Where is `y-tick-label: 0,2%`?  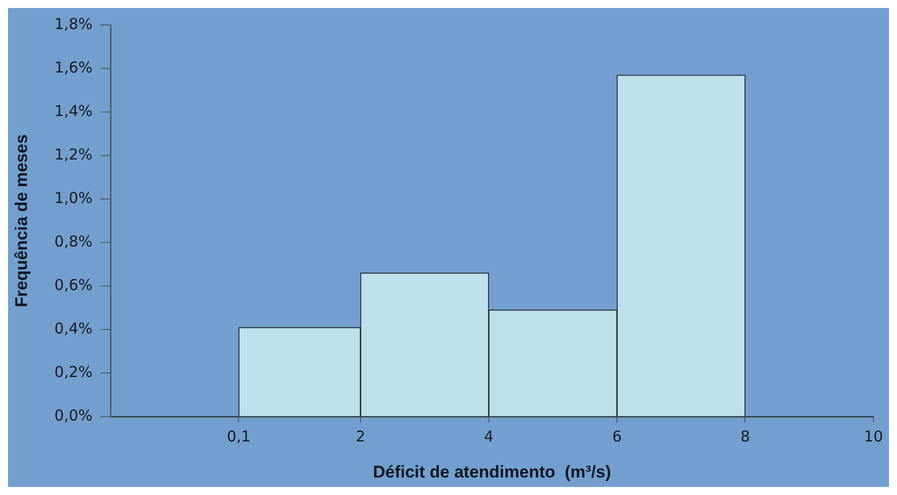
y-tick-label: 0,2% is located at coordinates (73, 371).